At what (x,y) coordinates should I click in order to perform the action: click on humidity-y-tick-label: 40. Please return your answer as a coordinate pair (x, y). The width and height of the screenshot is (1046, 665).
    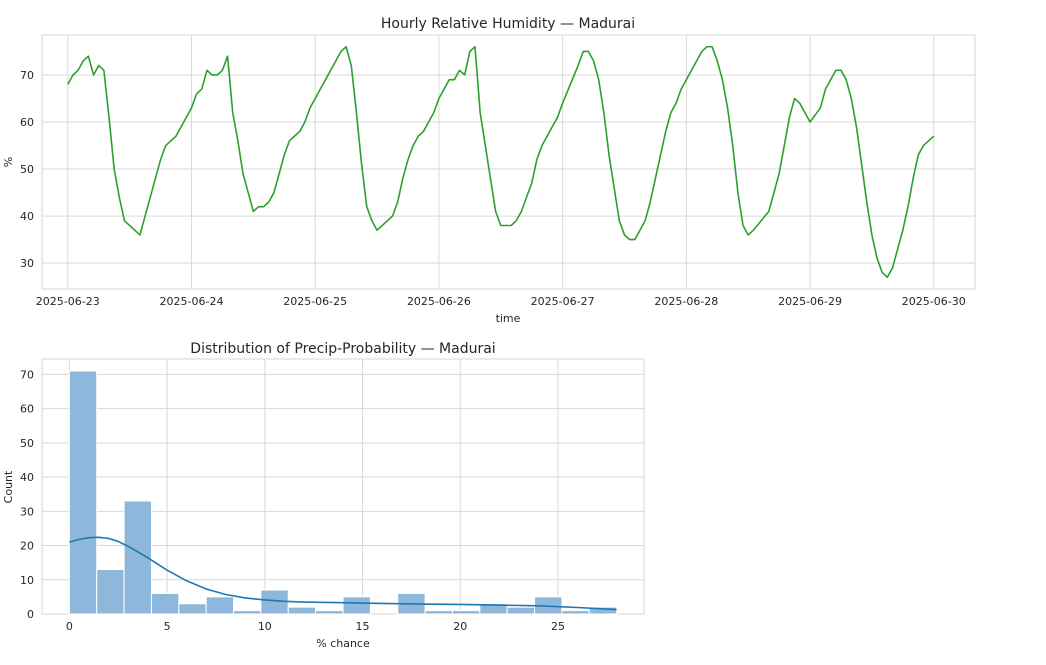
    Looking at the image, I should click on (27, 216).